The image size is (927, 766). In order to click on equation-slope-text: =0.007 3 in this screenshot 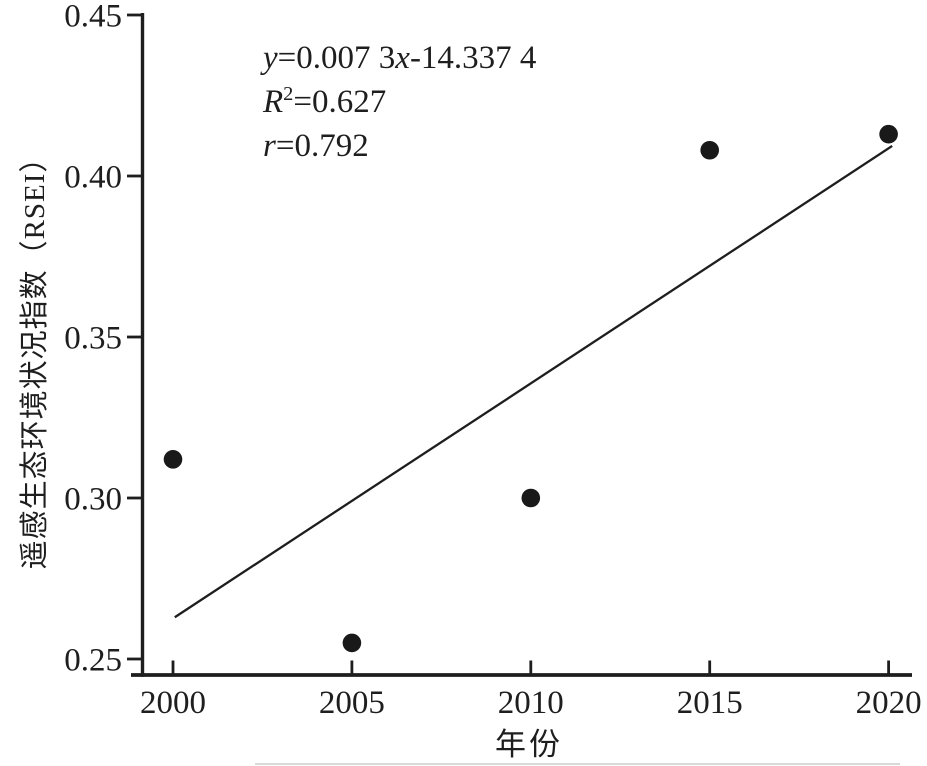, I will do `click(336, 58)`.